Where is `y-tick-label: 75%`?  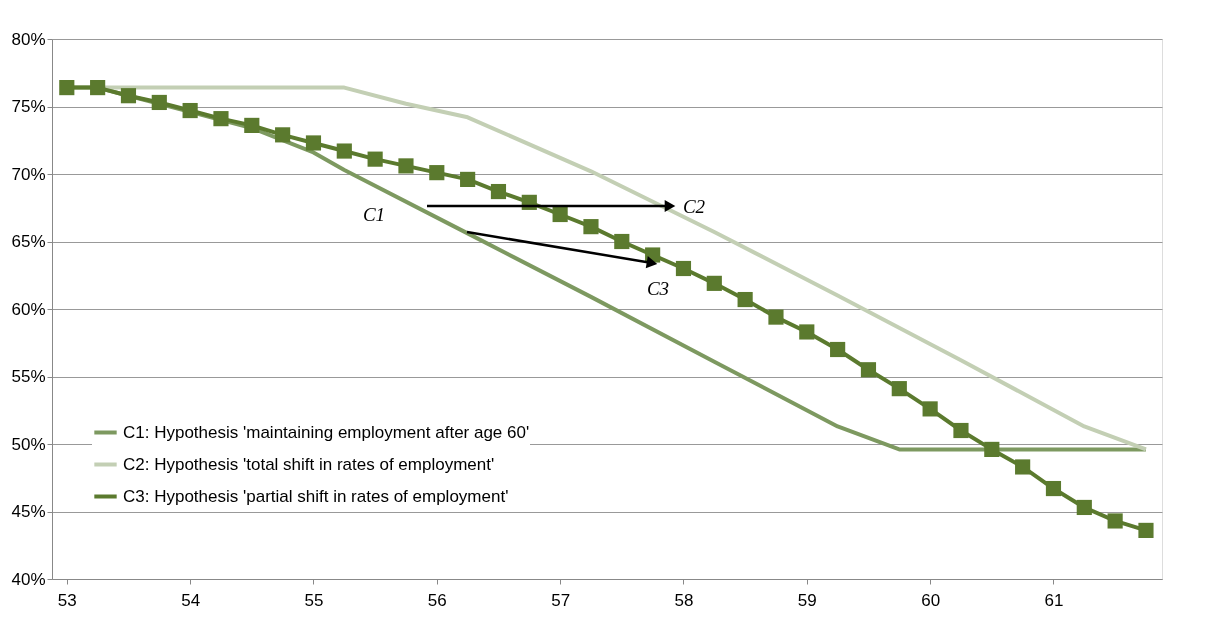 y-tick-label: 75% is located at coordinates (28, 106).